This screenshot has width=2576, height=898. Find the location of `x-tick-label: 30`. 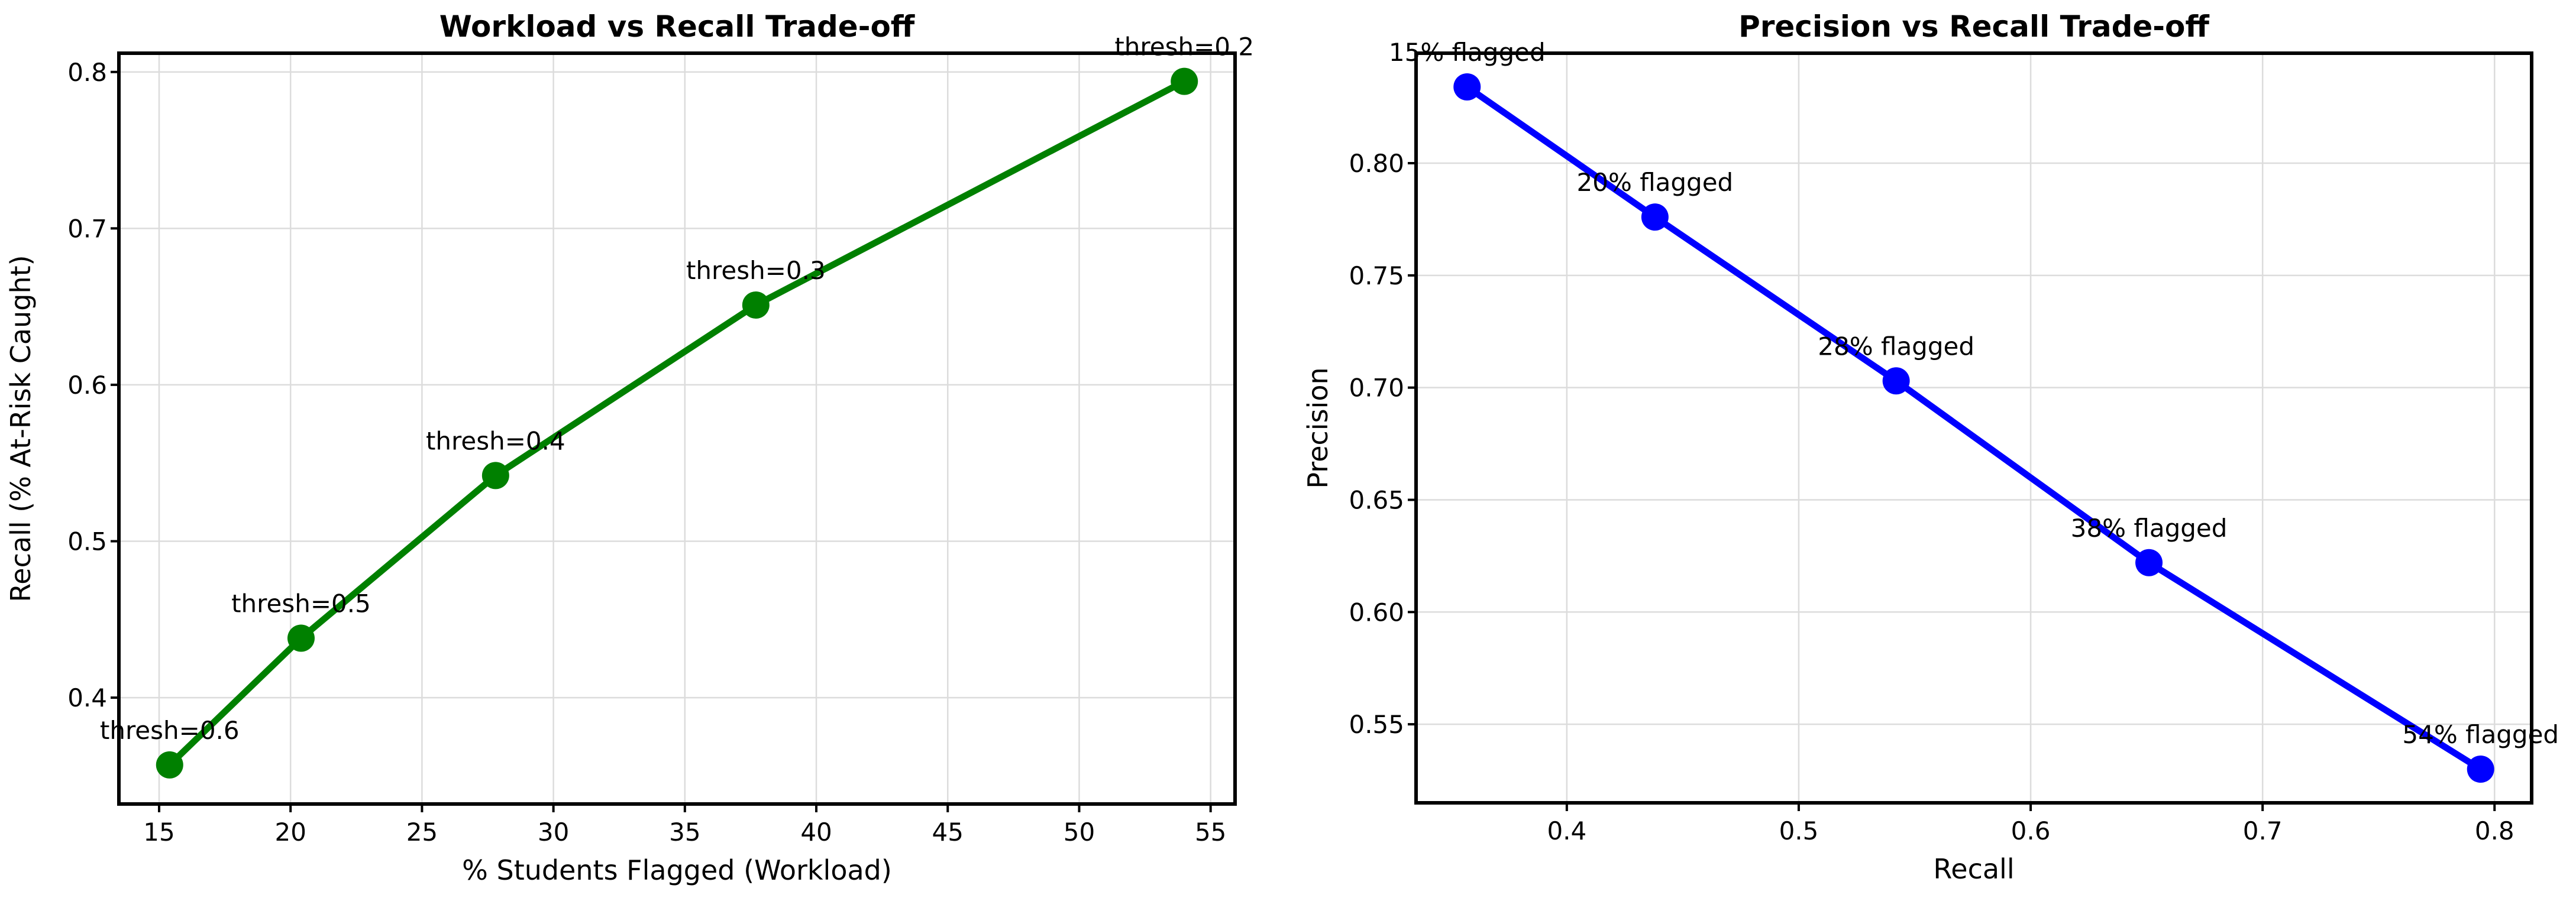

x-tick-label: 30 is located at coordinates (553, 832).